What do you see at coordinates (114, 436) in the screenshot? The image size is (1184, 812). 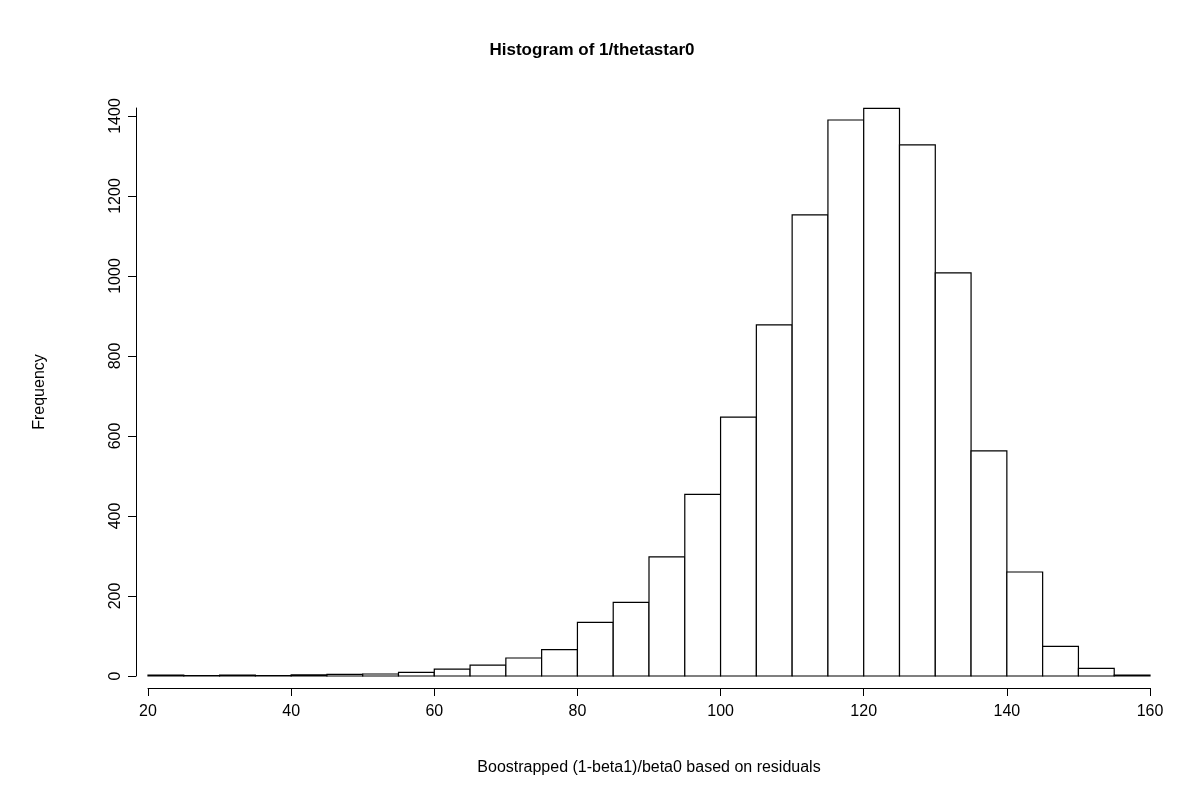 I see `y-tick-label: 600` at bounding box center [114, 436].